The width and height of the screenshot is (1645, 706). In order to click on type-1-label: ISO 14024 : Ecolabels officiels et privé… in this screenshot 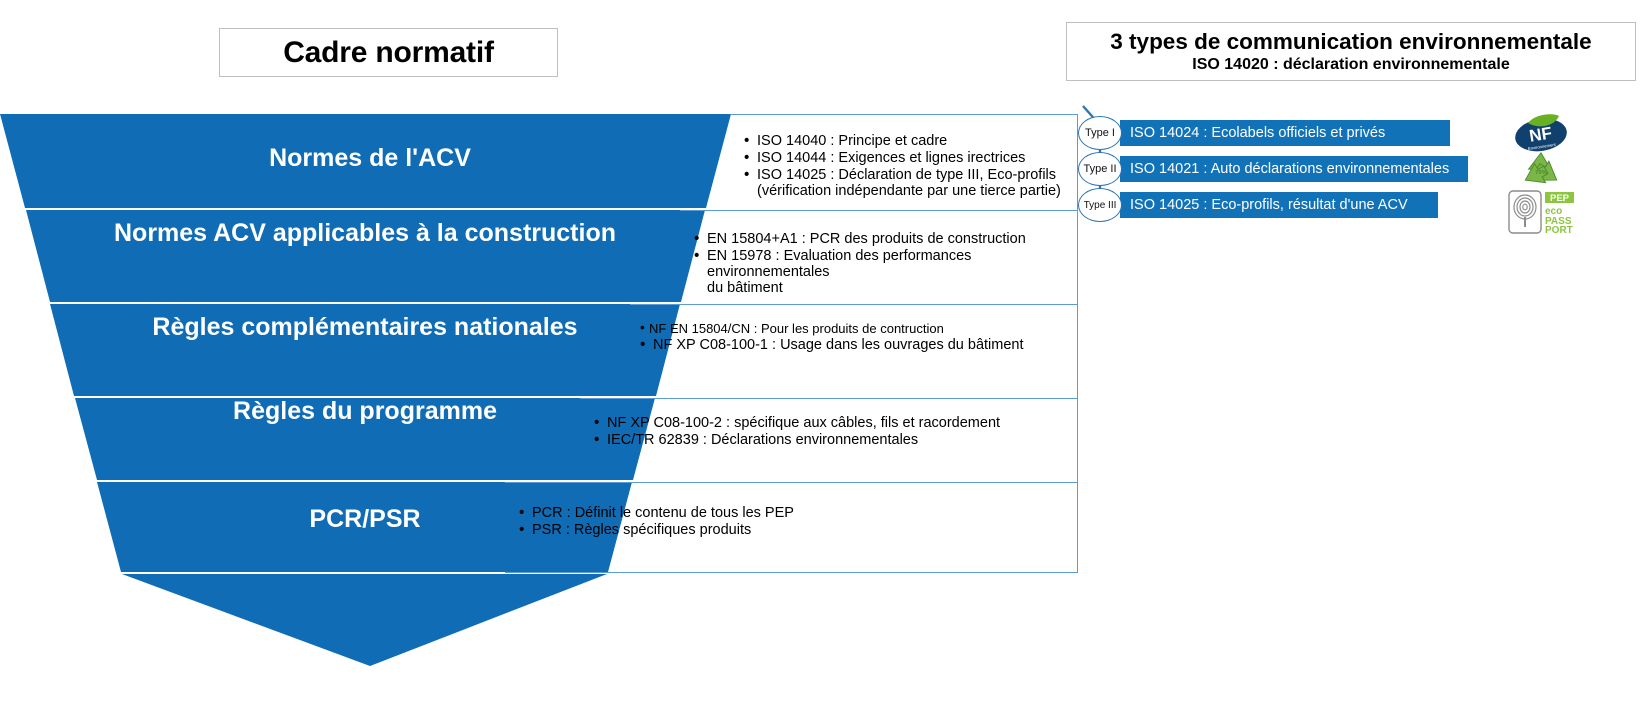, I will do `click(1258, 133)`.